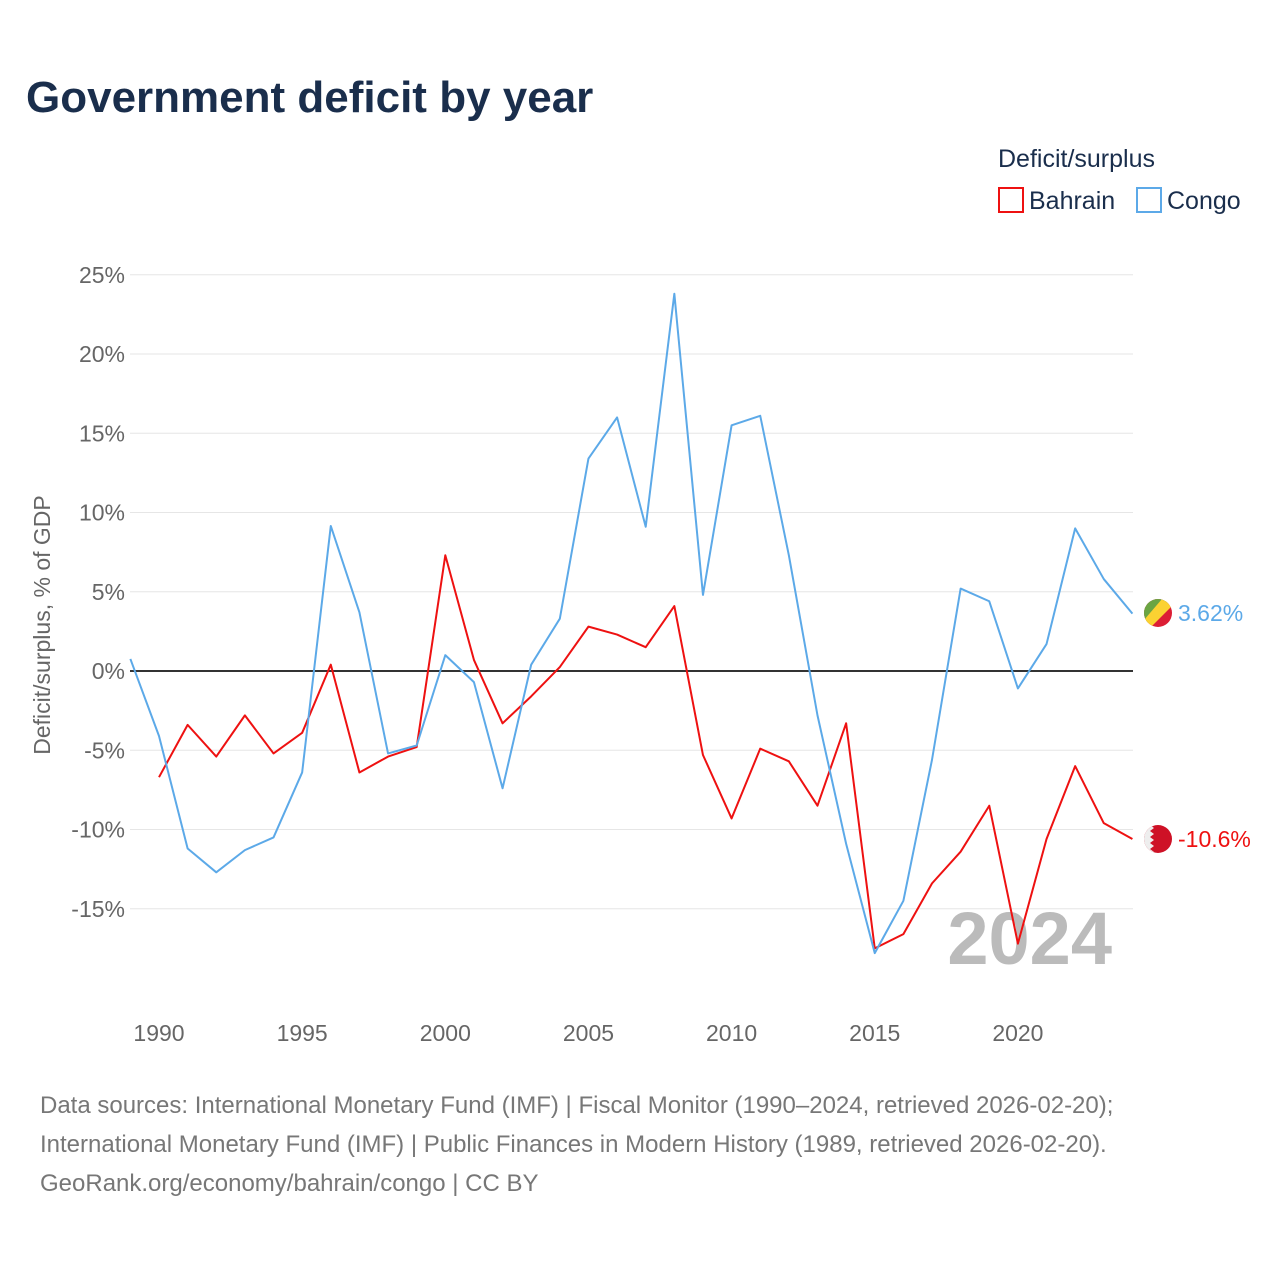  I want to click on x-tick-label: 1995, so click(302, 1033).